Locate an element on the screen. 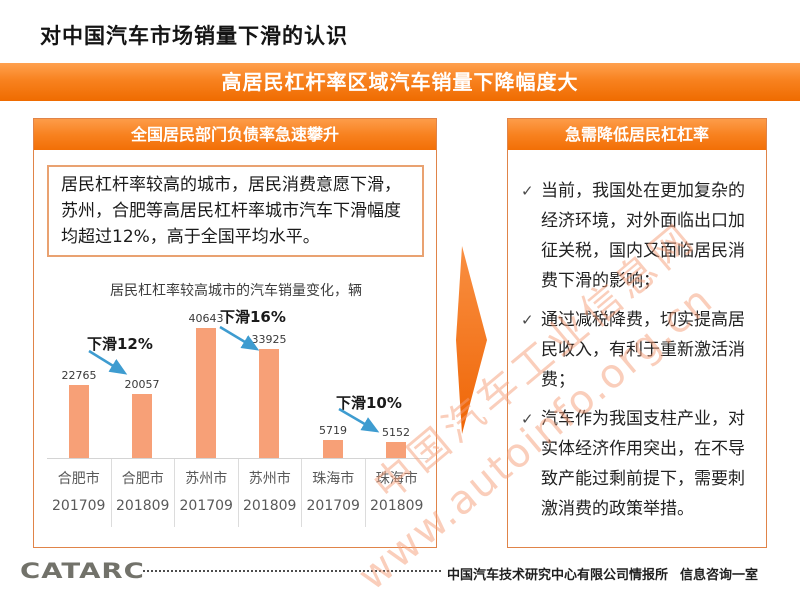  annotation-label-2: 下滑10% is located at coordinates (369, 403).